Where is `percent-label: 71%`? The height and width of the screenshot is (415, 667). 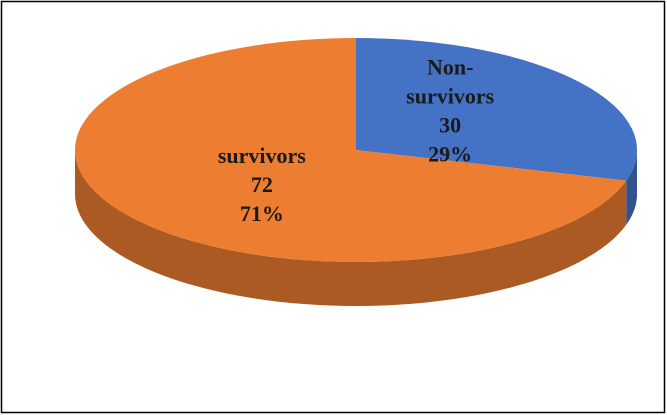 percent-label: 71% is located at coordinates (262, 213).